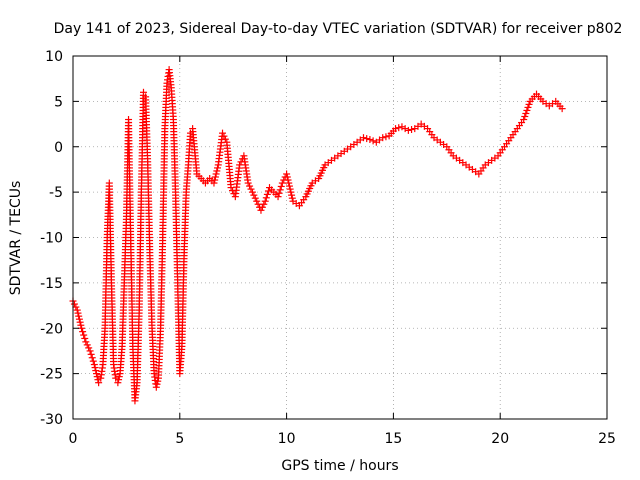  What do you see at coordinates (58, 148) in the screenshot?
I see `y-tick-label: 0` at bounding box center [58, 148].